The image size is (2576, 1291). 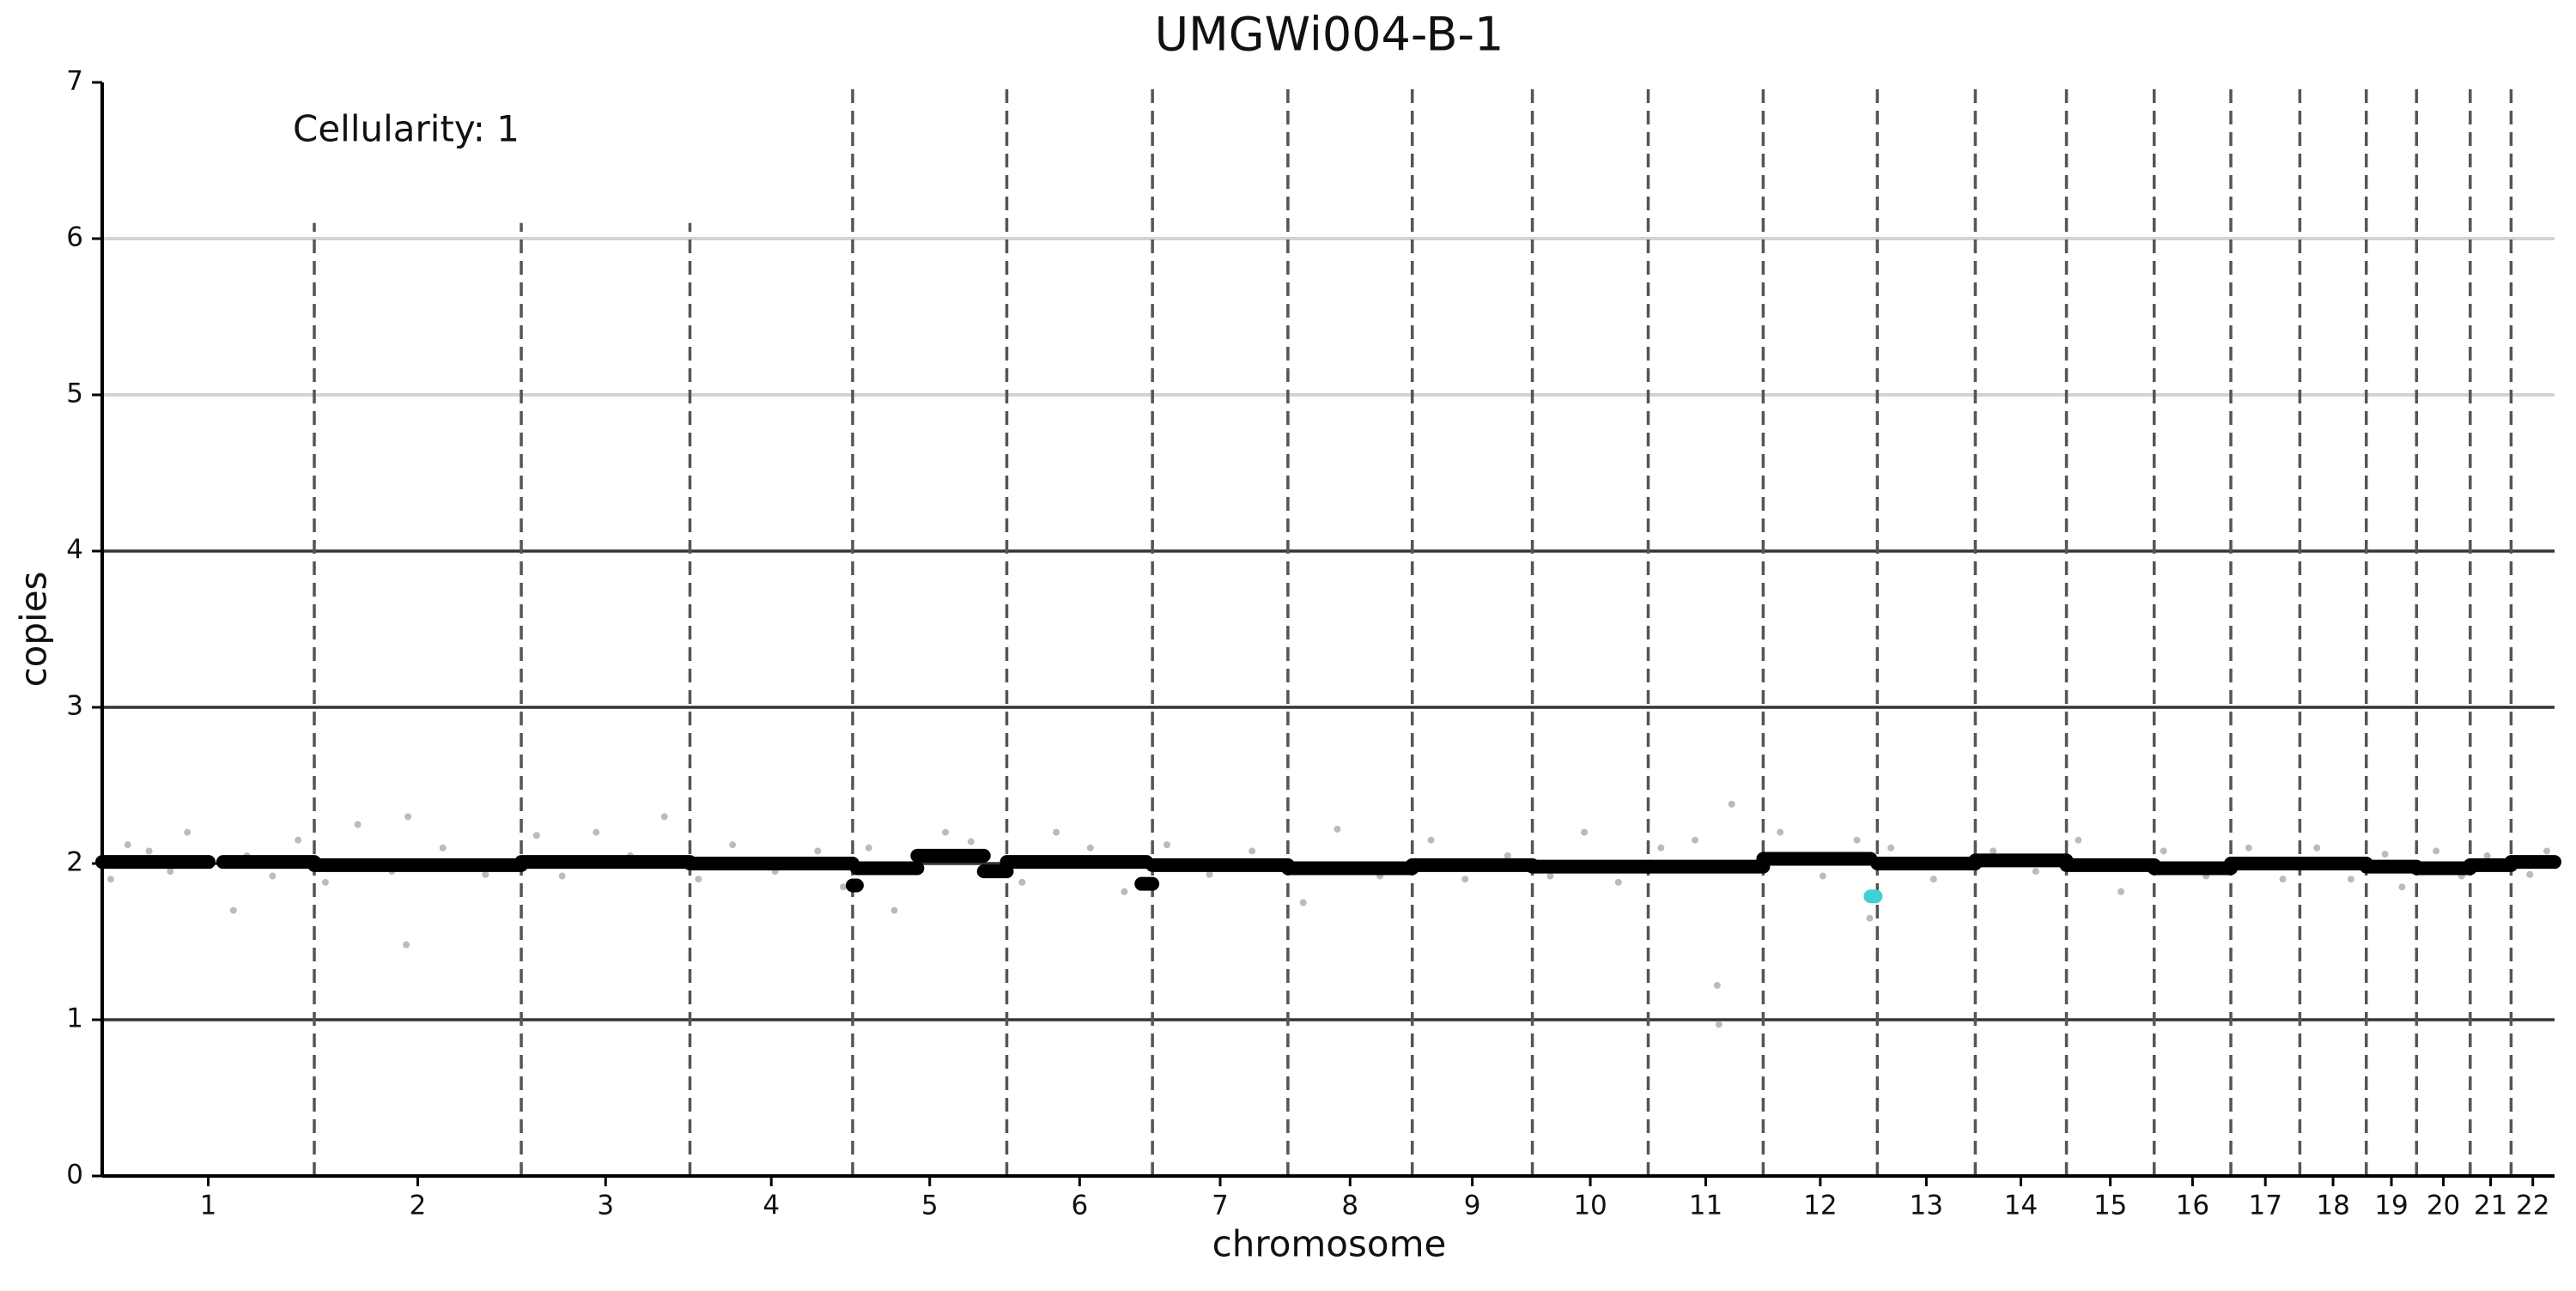 I want to click on x-tick-label: 20, so click(x=2443, y=1206).